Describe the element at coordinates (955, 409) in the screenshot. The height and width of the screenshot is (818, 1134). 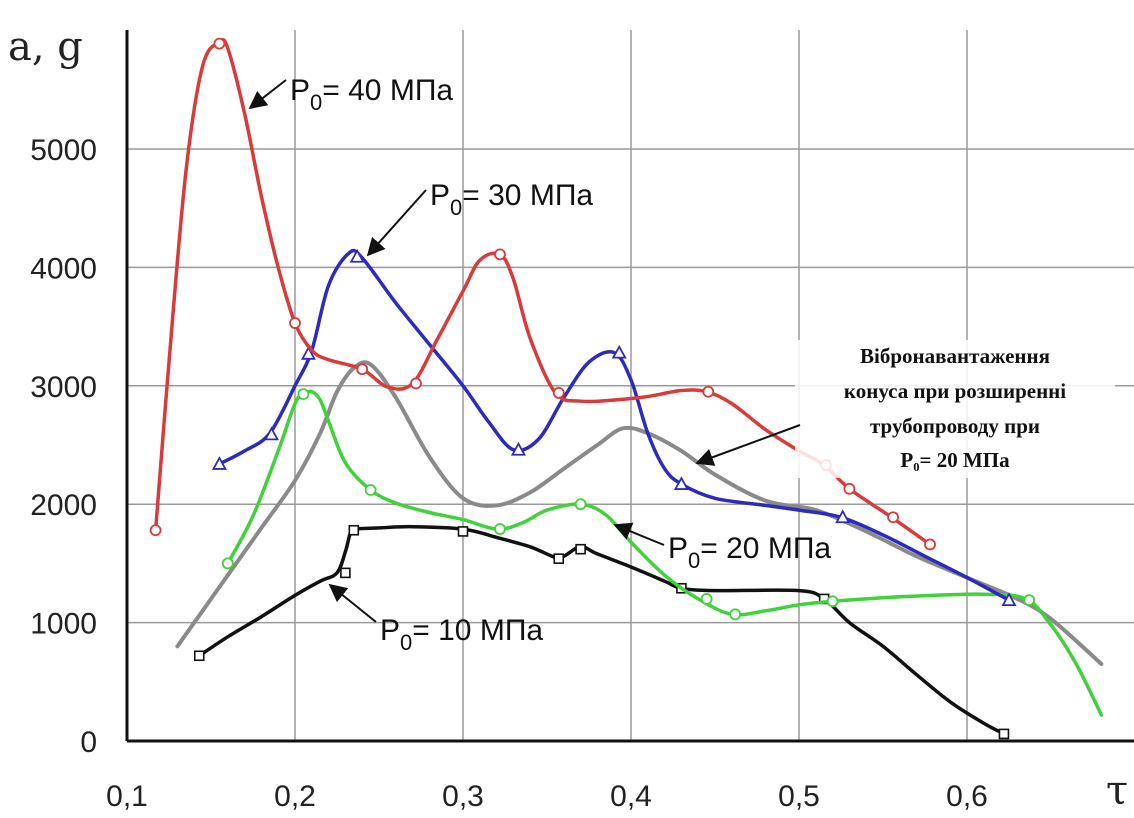
I see `annotation-gray-bg` at that location.